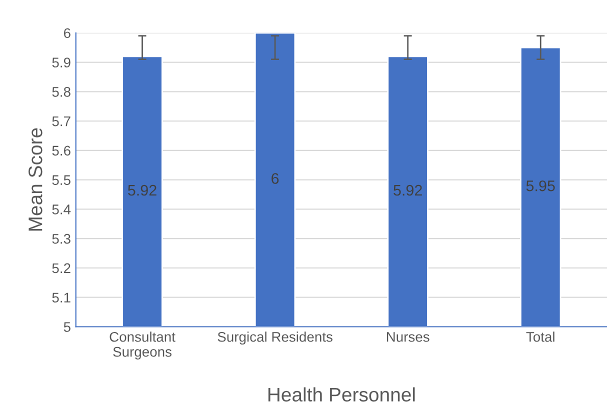 The image size is (607, 411). What do you see at coordinates (61, 151) in the screenshot?
I see `y-tick-label: 5.6` at bounding box center [61, 151].